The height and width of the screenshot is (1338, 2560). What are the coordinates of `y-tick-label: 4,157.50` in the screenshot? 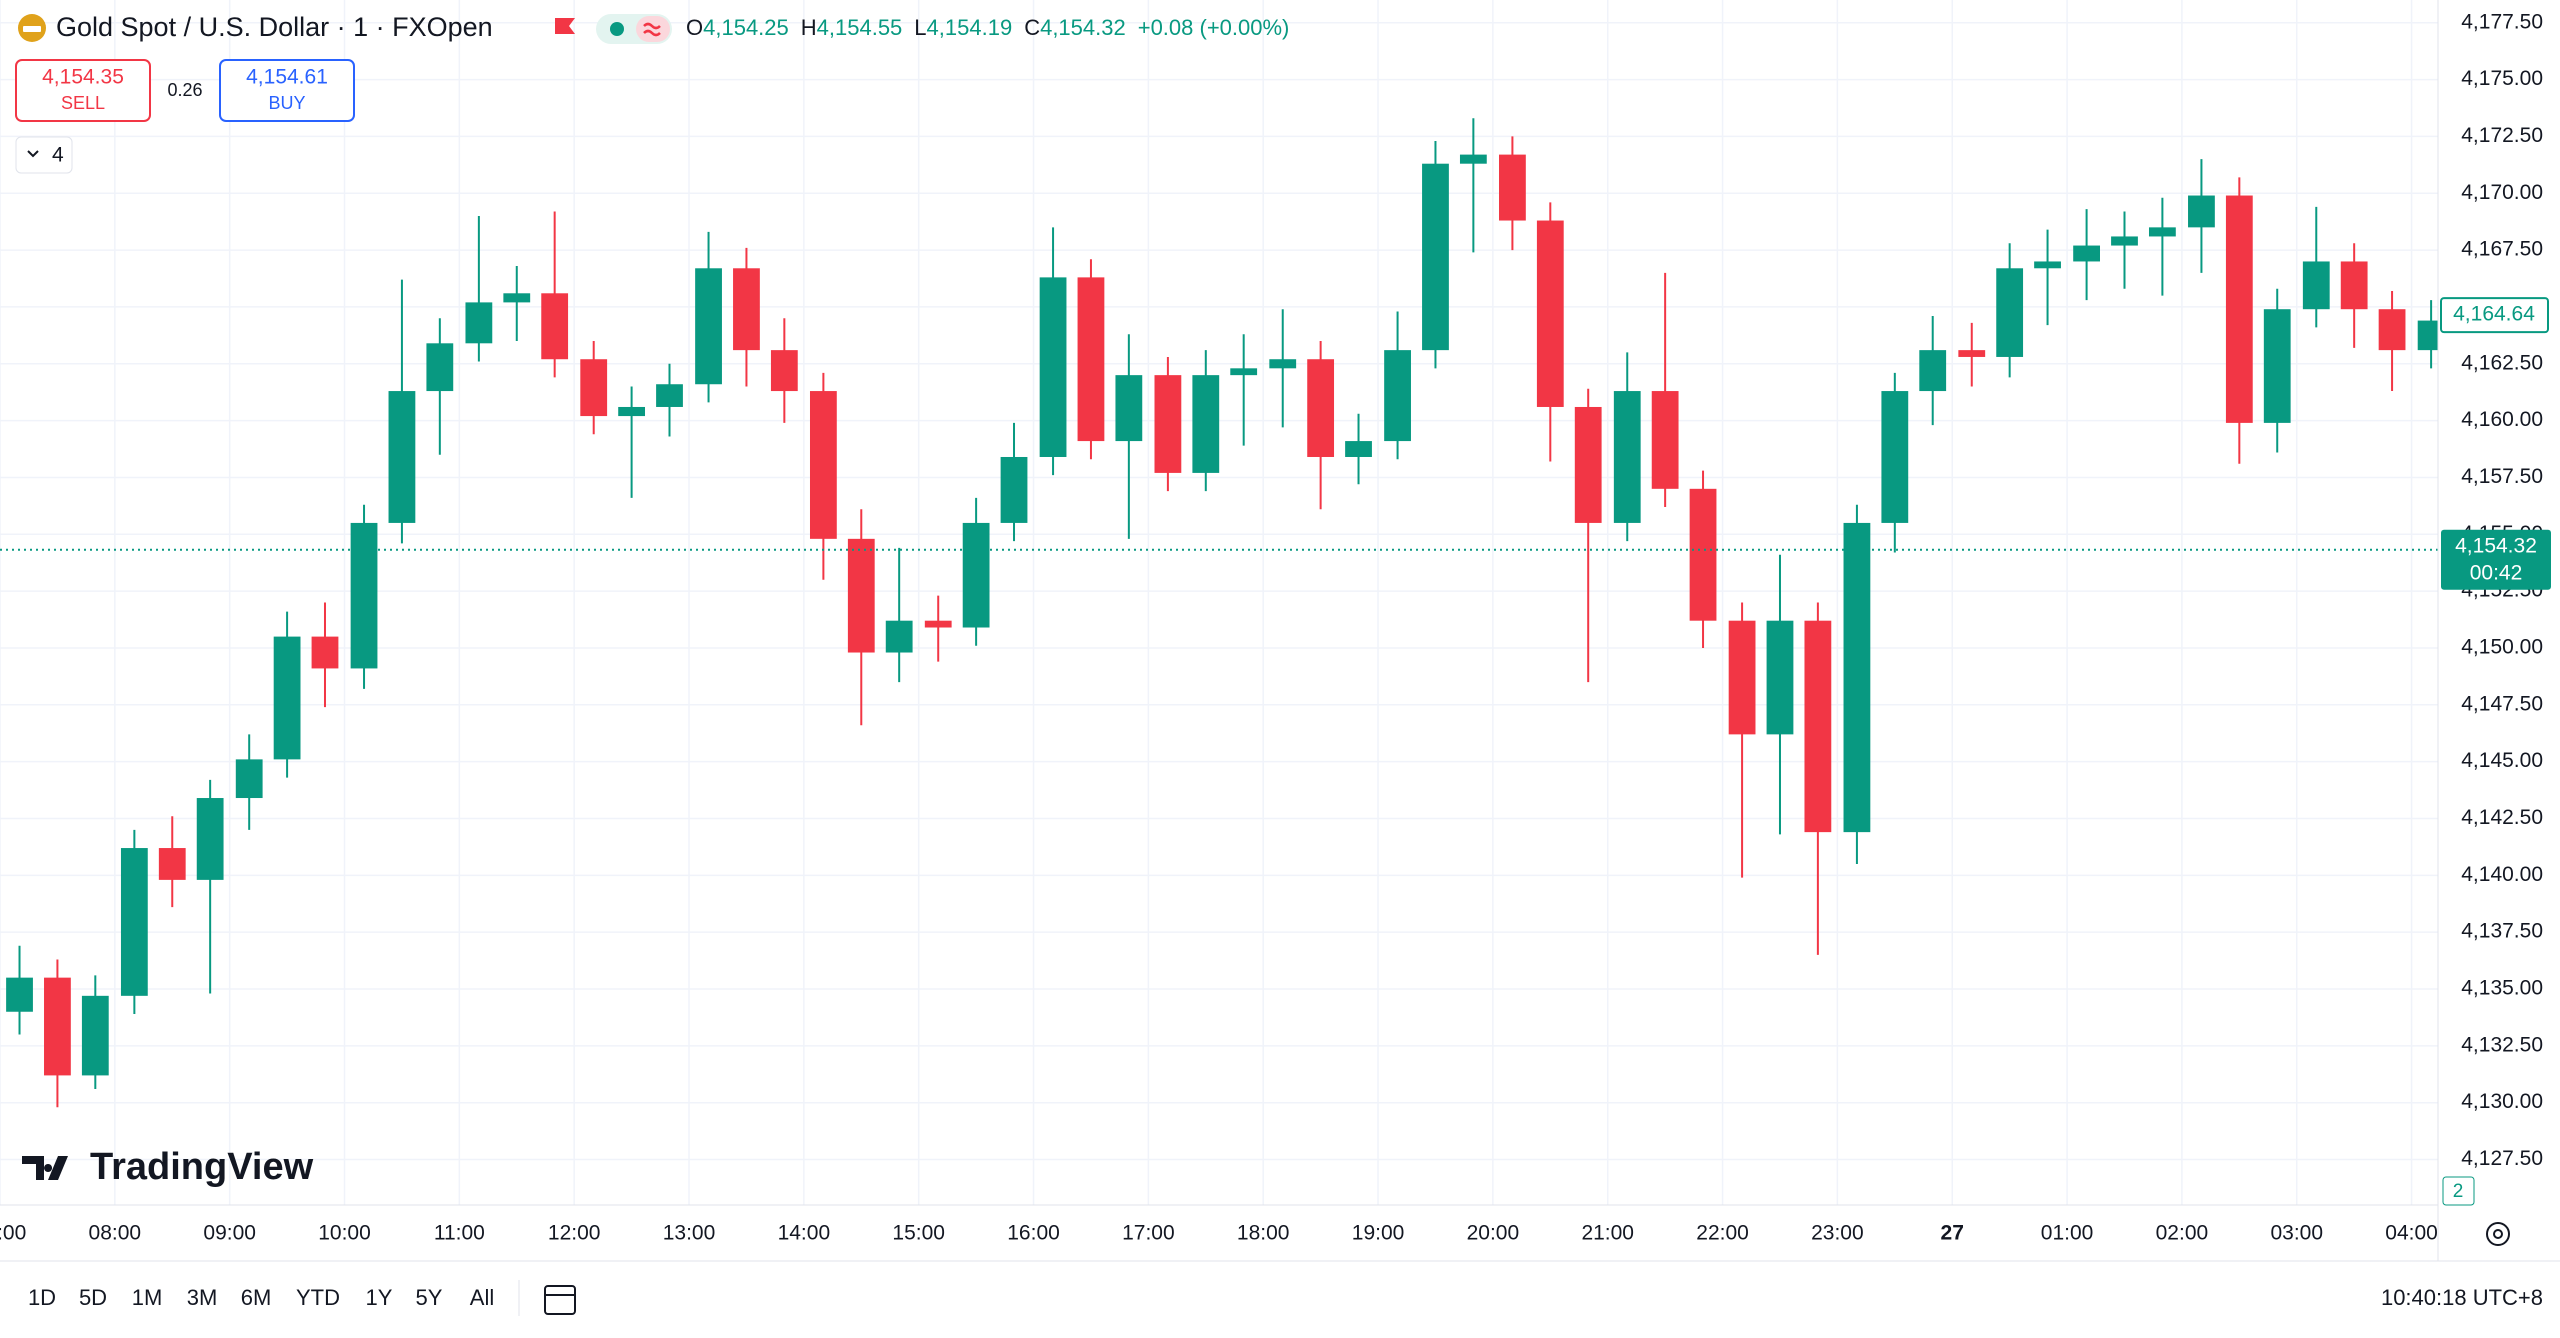 It's located at (2502, 476).